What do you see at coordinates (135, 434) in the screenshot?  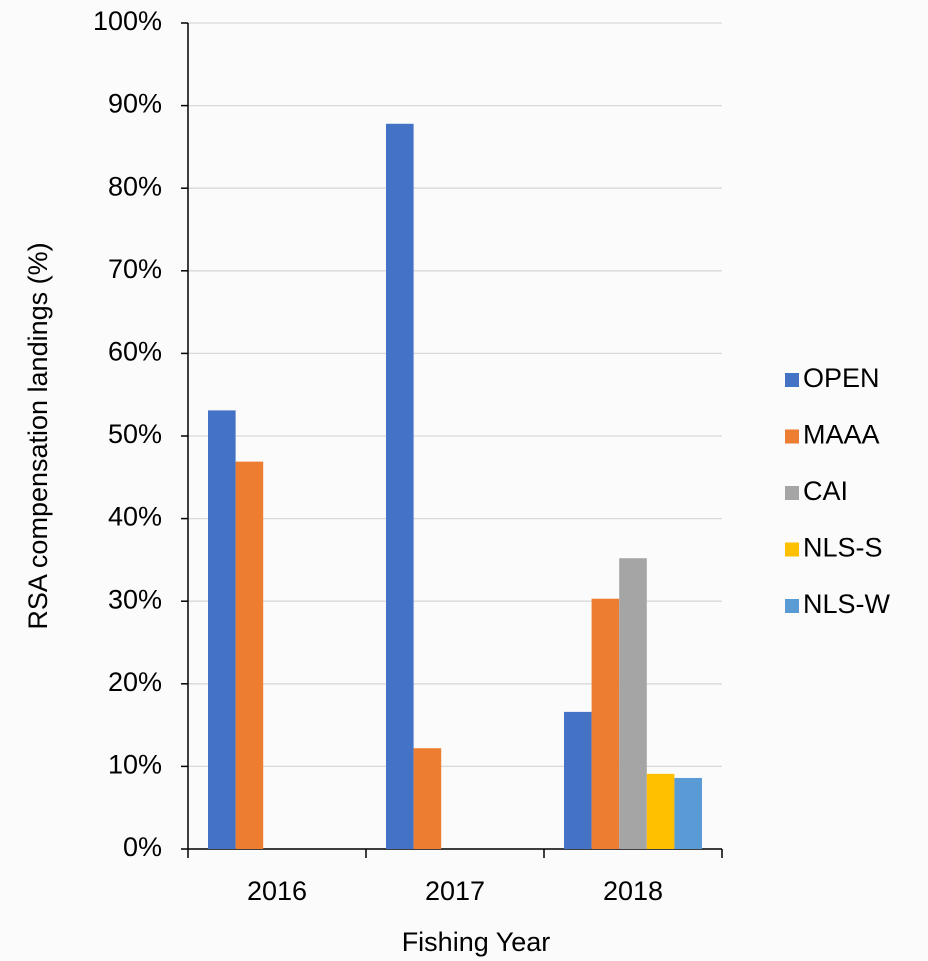 I see `y-tick-label: 50%` at bounding box center [135, 434].